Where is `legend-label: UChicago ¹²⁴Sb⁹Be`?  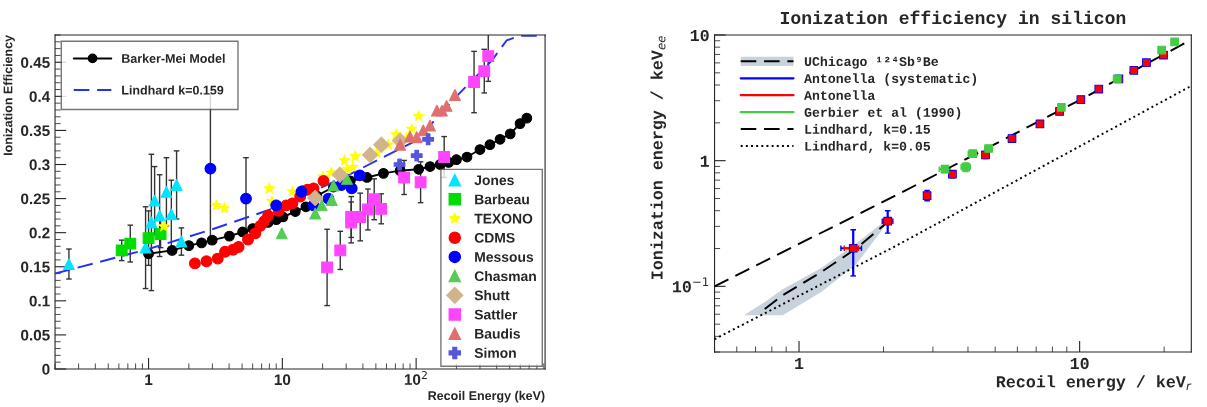
legend-label: UChicago ¹²⁴Sb⁹Be is located at coordinates (871, 62).